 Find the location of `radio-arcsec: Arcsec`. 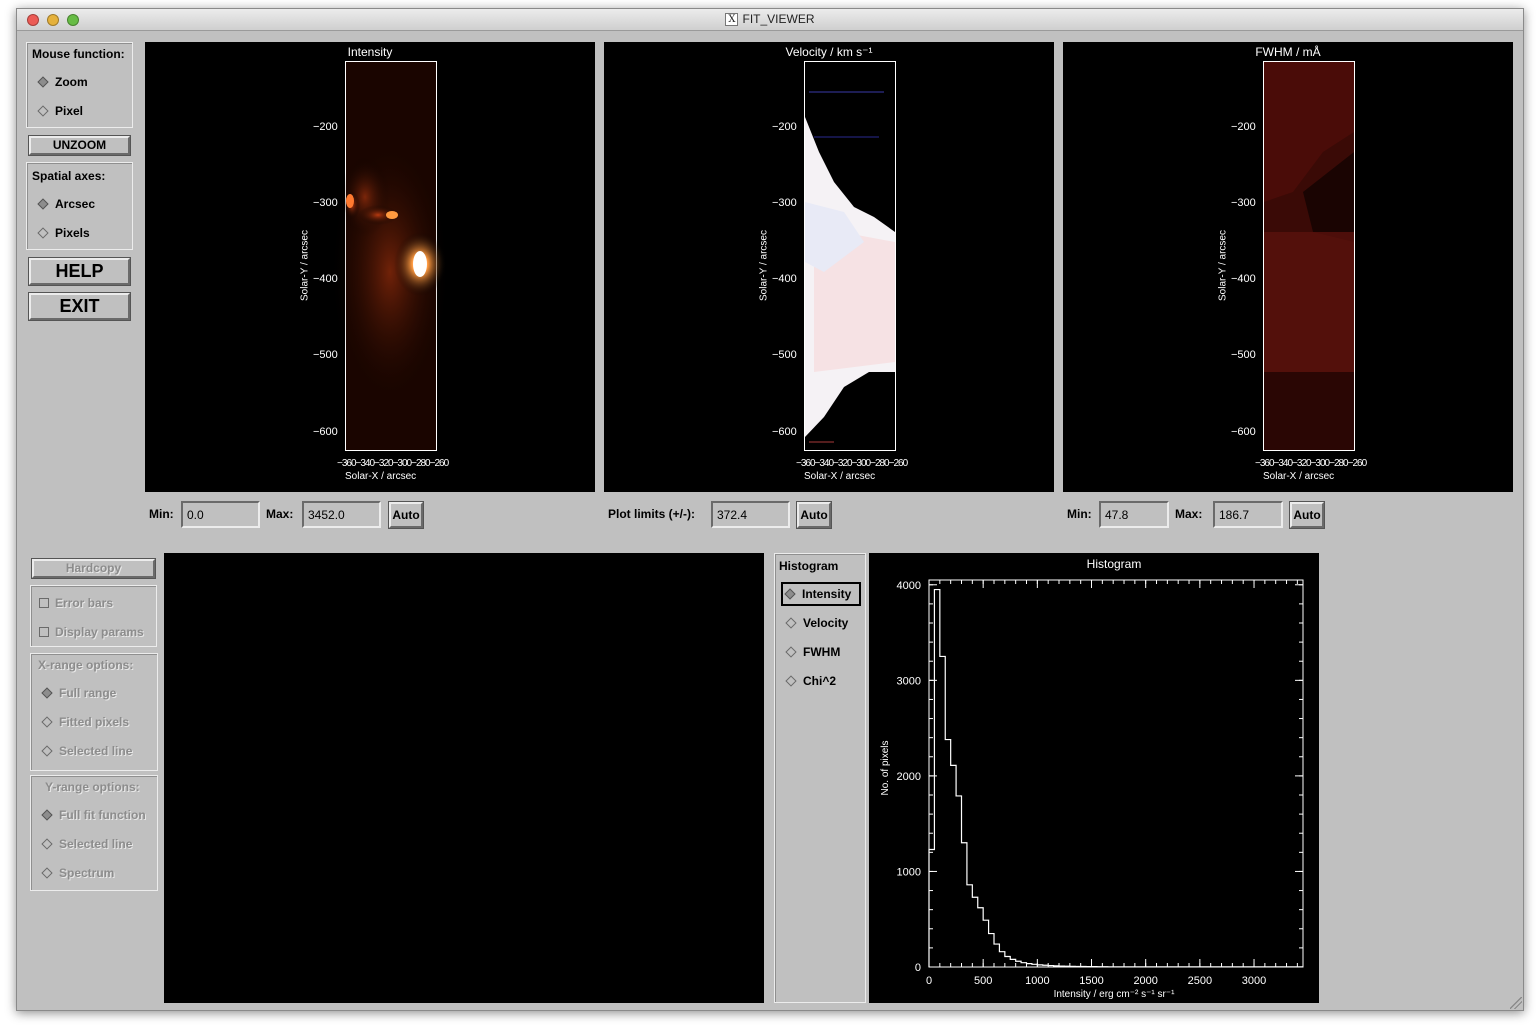

radio-arcsec: Arcsec is located at coordinates (66, 204).